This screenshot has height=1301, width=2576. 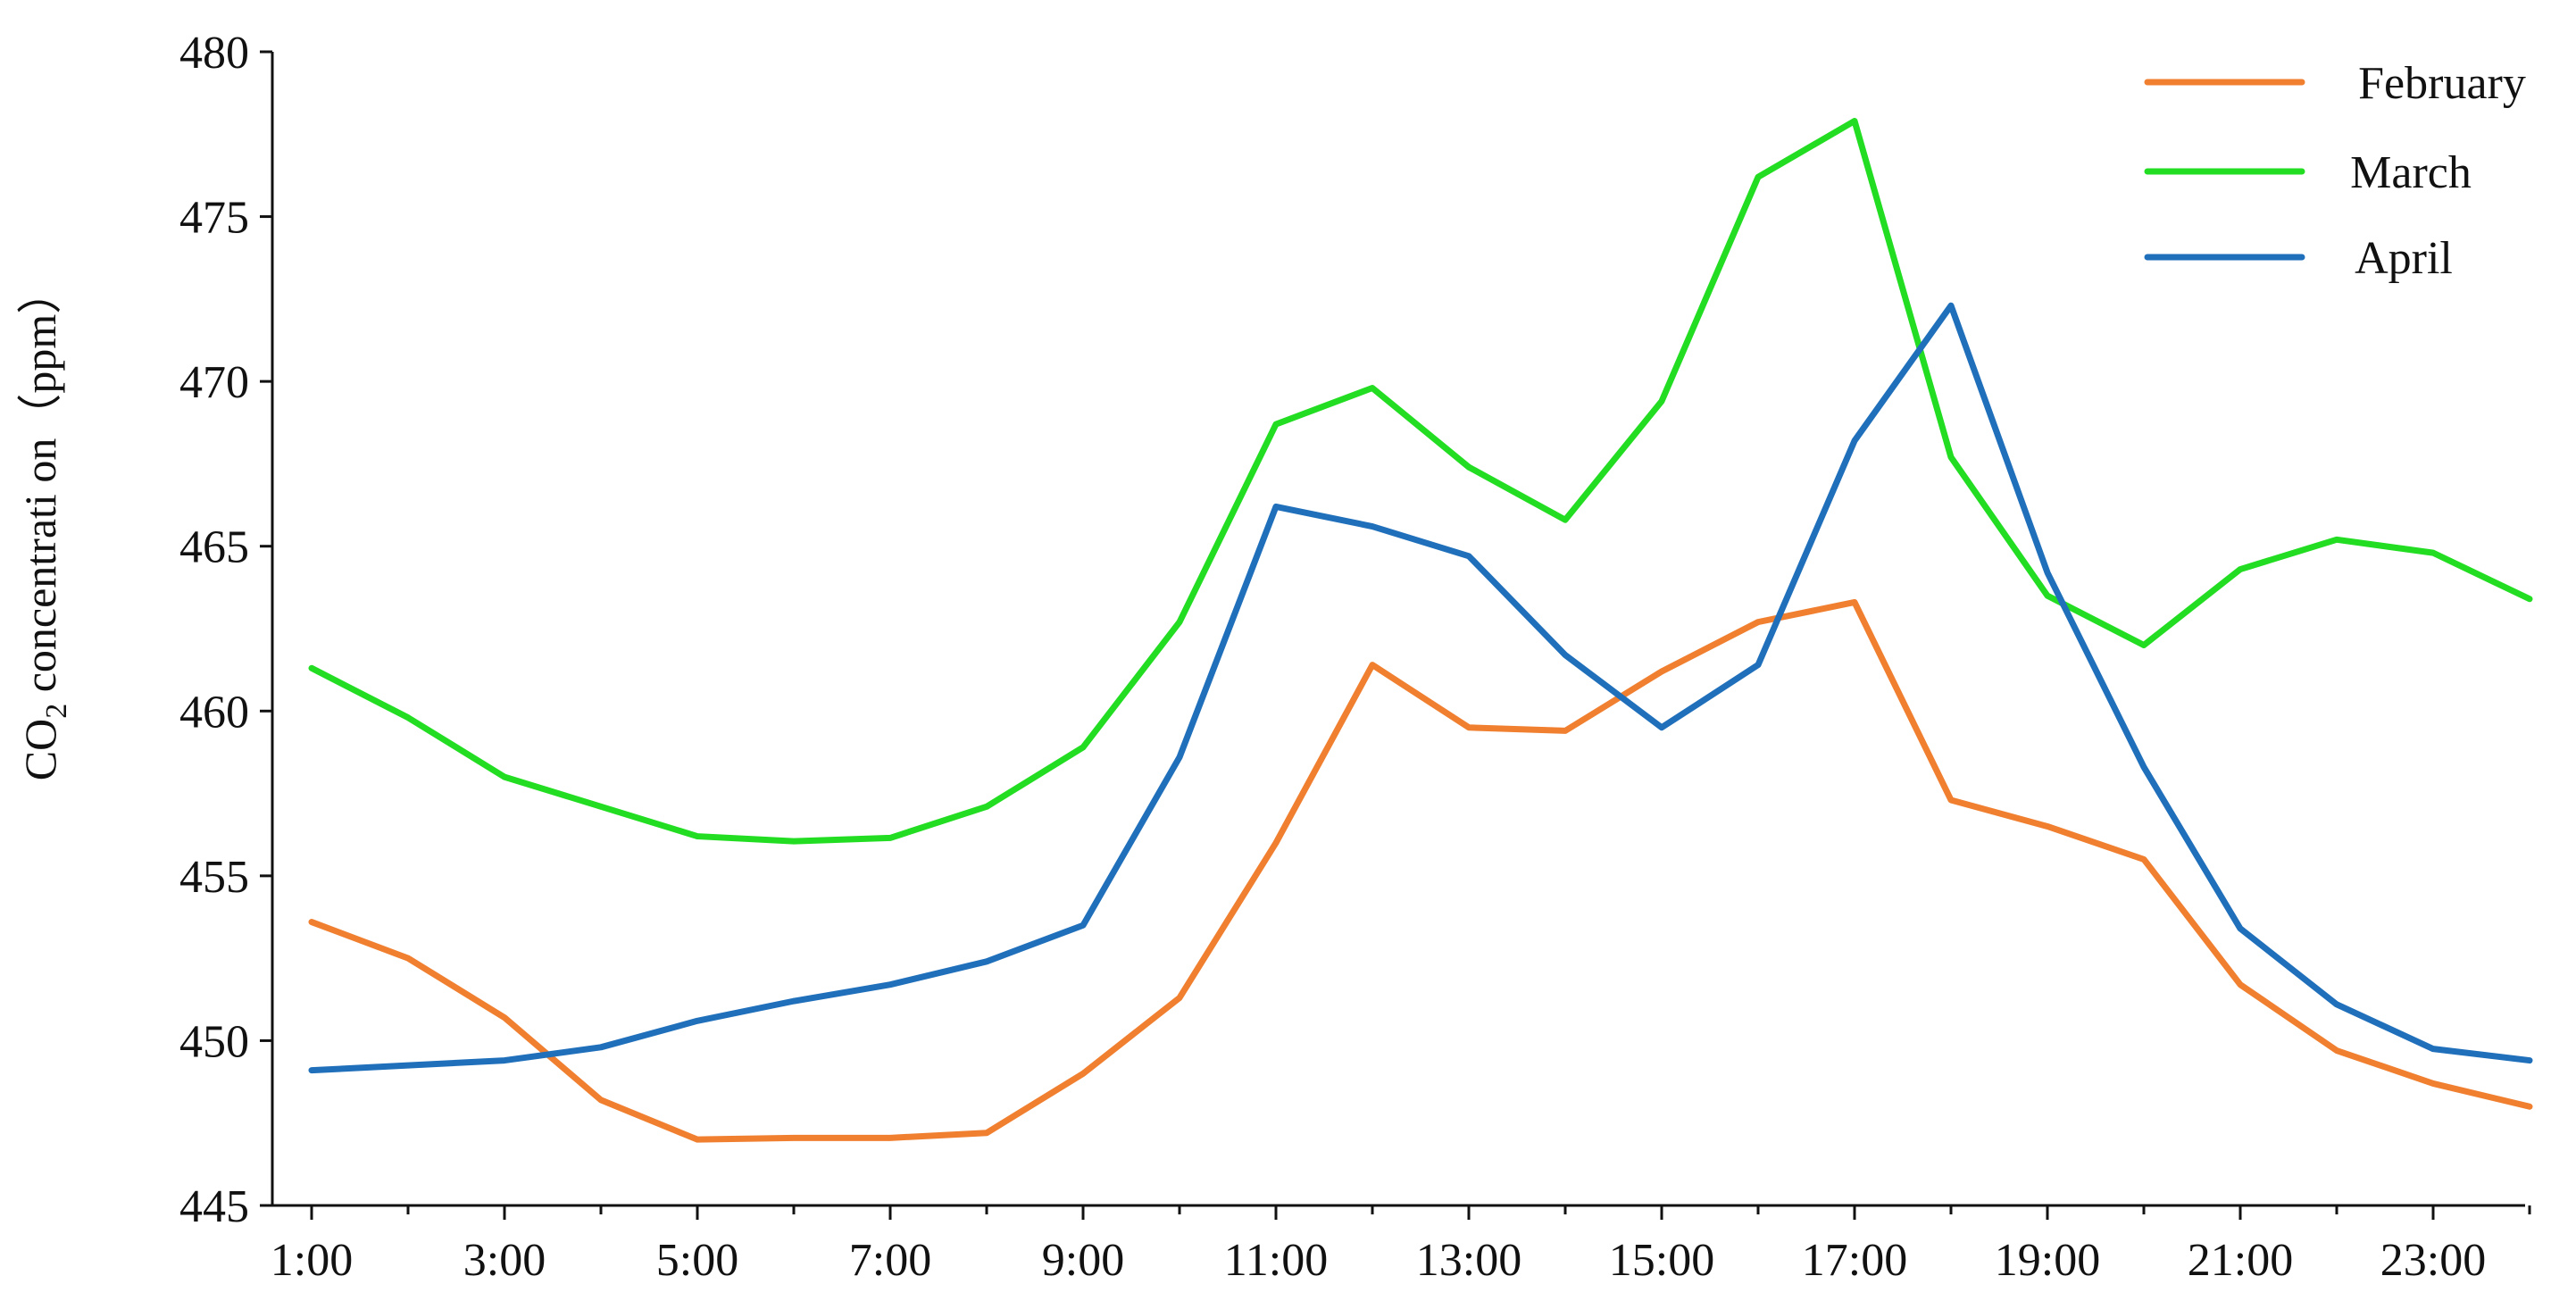 What do you see at coordinates (2240, 1260) in the screenshot?
I see `x-tick-label: 21:00` at bounding box center [2240, 1260].